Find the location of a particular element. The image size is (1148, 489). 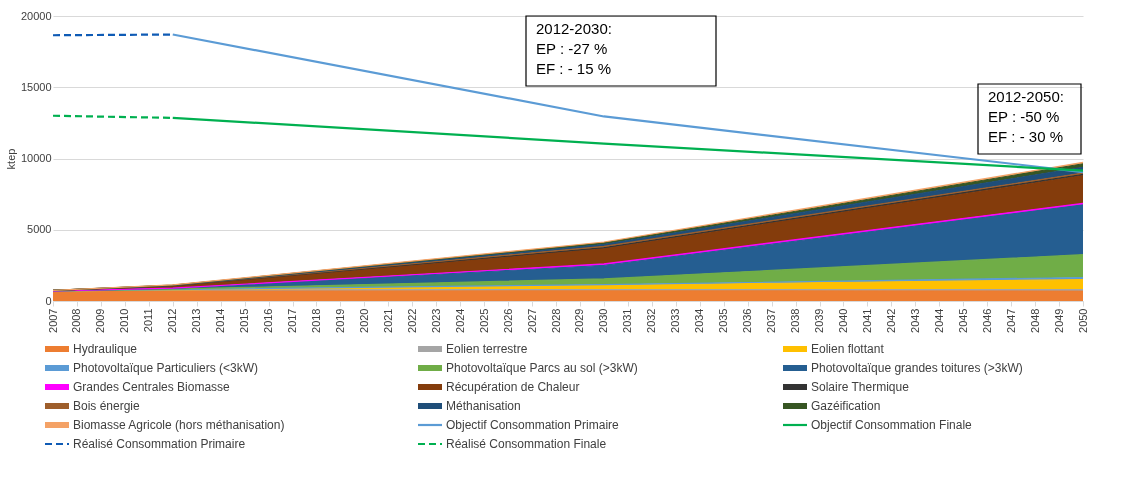

x-tick-label: 2010 is located at coordinates (124, 320).